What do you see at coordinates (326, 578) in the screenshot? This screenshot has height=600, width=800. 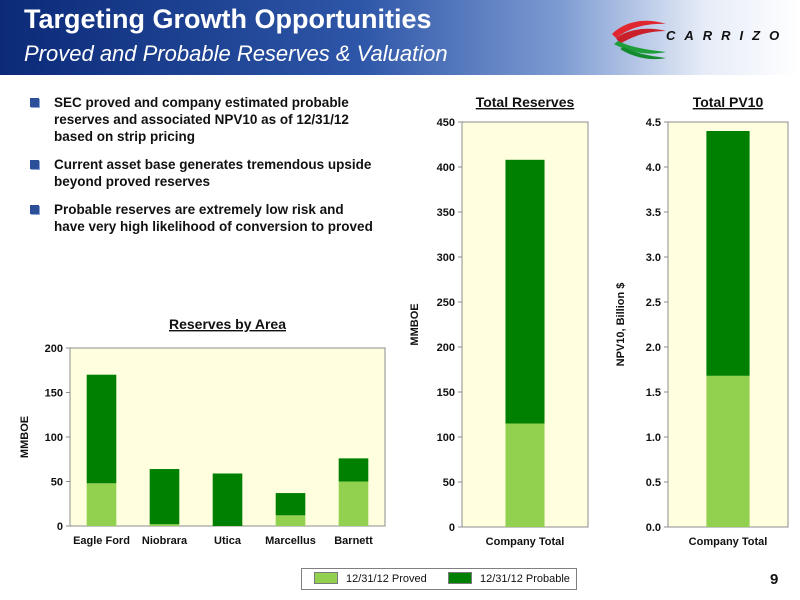 I see `legend-swatch-proved` at bounding box center [326, 578].